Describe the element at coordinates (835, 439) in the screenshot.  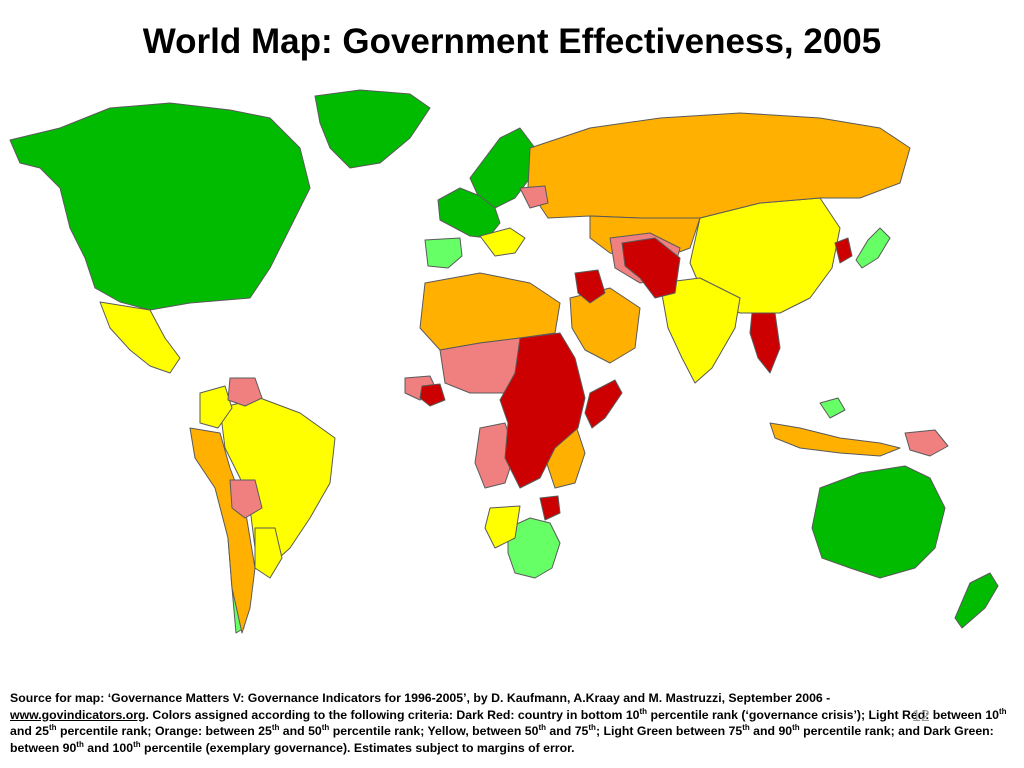
I see `region-indonesia` at that location.